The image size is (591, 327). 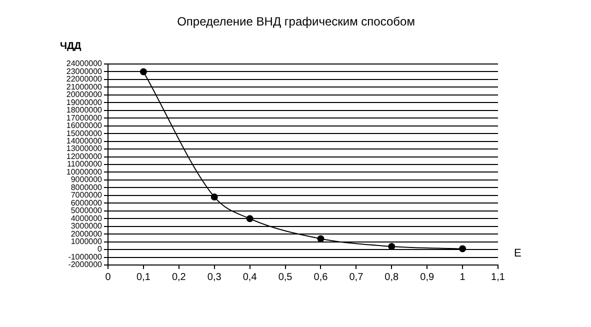 What do you see at coordinates (85, 257) in the screenshot?
I see `y-tick-label: -1000000` at bounding box center [85, 257].